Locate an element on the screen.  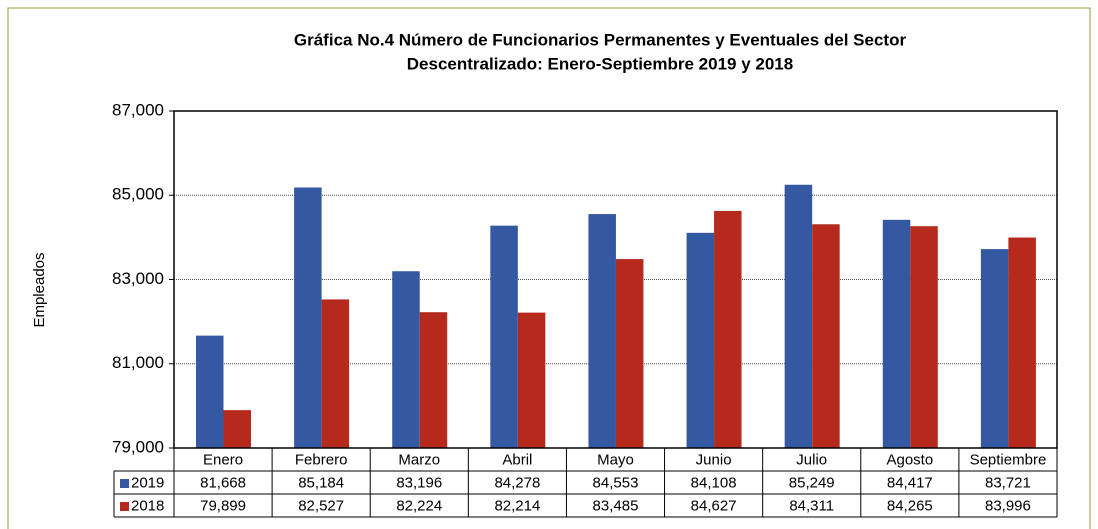
table-value: 83,196 is located at coordinates (419, 482).